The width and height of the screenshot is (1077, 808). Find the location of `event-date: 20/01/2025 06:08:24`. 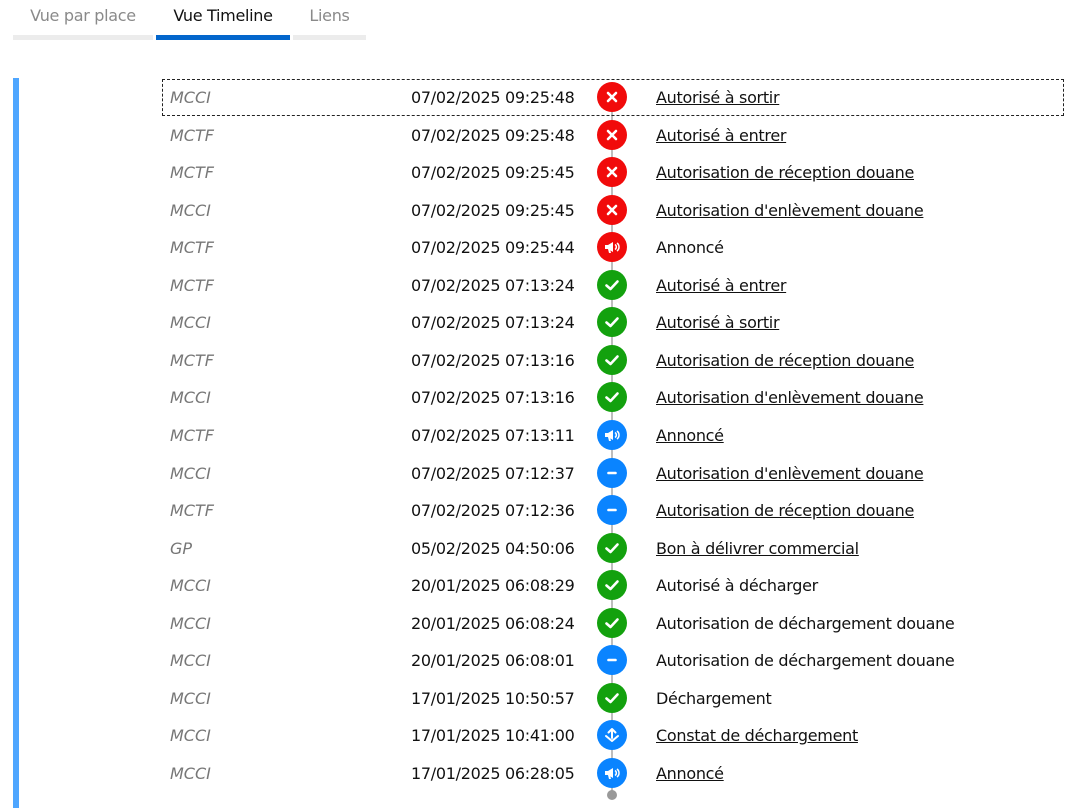

event-date: 20/01/2025 06:08:24 is located at coordinates (493, 623).